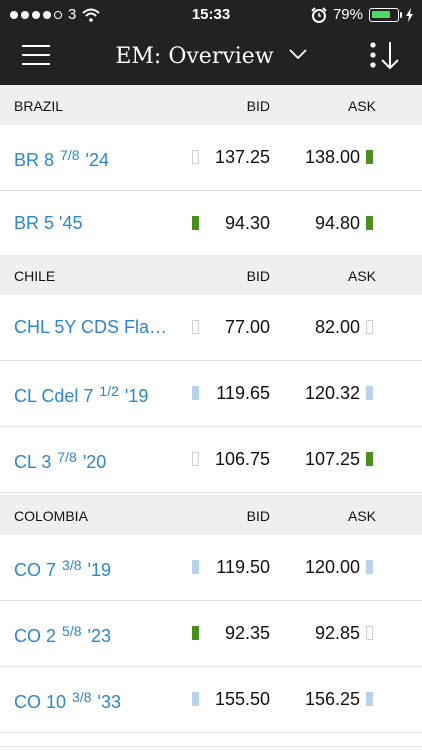  I want to click on signal-group: 3, so click(55, 14).